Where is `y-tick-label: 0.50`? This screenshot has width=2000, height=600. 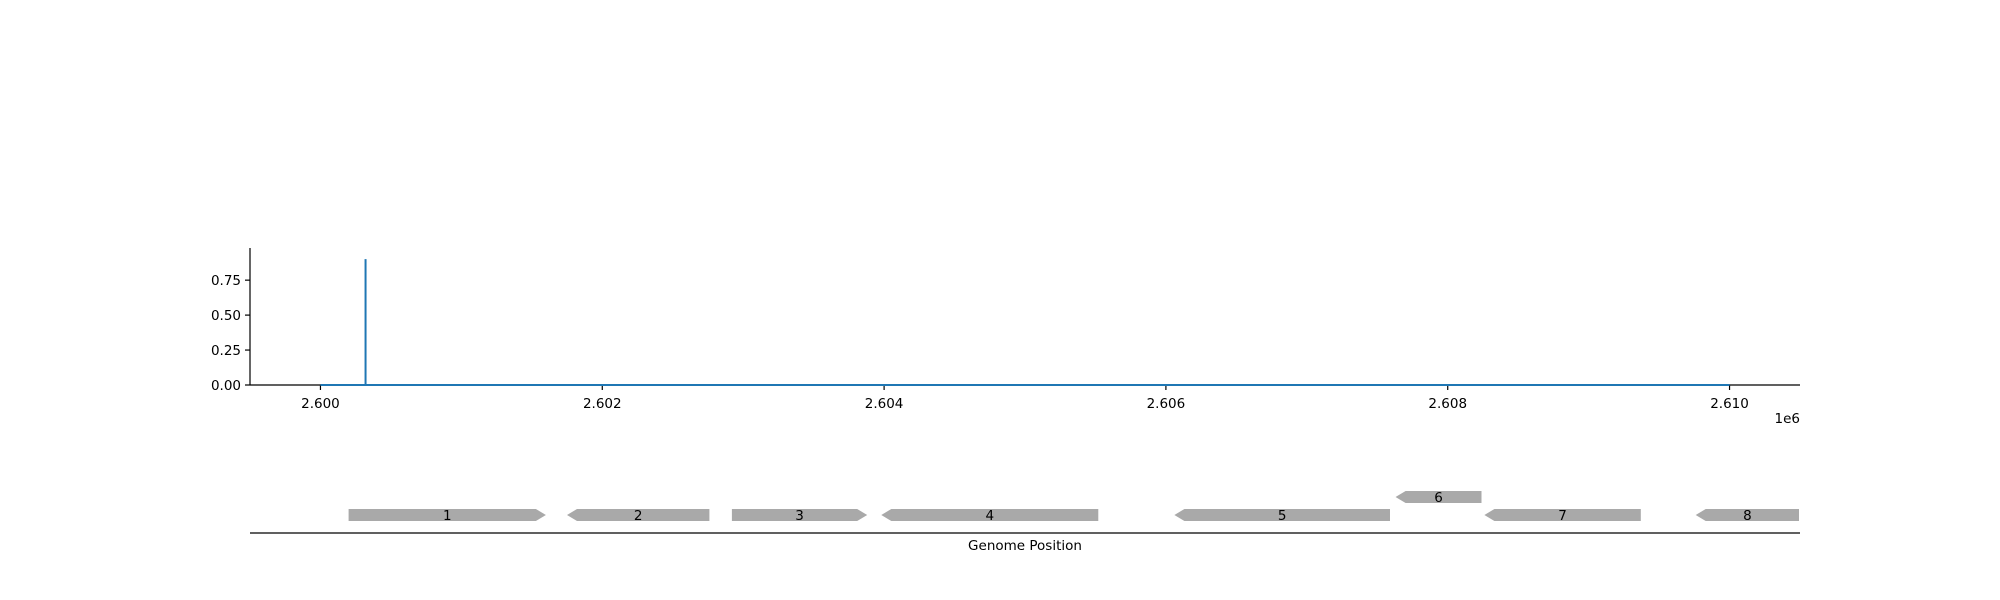 y-tick-label: 0.50 is located at coordinates (226, 316).